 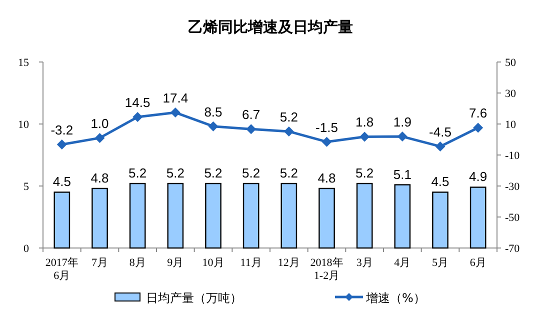 What do you see at coordinates (512, 156) in the screenshot?
I see `y2-tick-label: -10` at bounding box center [512, 156].